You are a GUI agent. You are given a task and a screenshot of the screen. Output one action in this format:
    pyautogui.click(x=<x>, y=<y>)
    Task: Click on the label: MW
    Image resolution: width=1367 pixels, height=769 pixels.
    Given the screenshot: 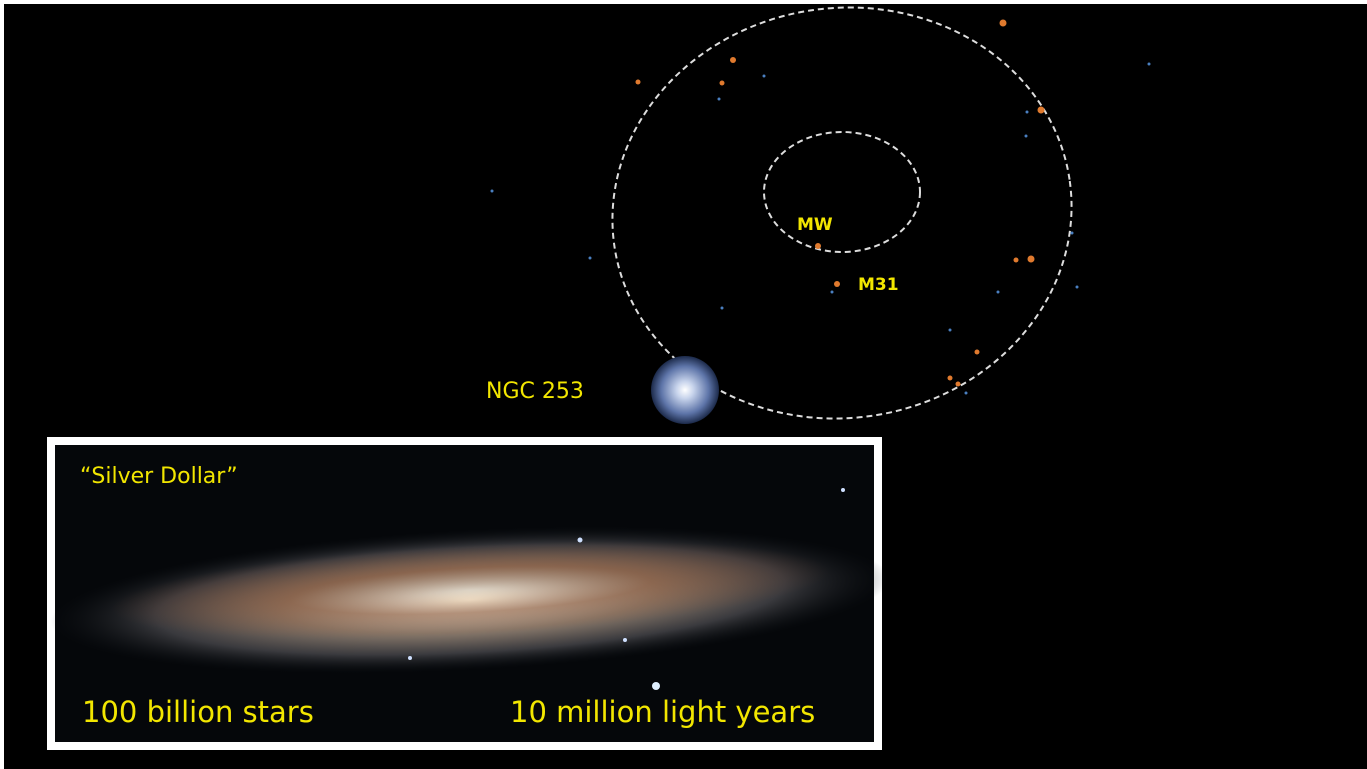 What is the action you would take?
    pyautogui.click(x=815, y=225)
    